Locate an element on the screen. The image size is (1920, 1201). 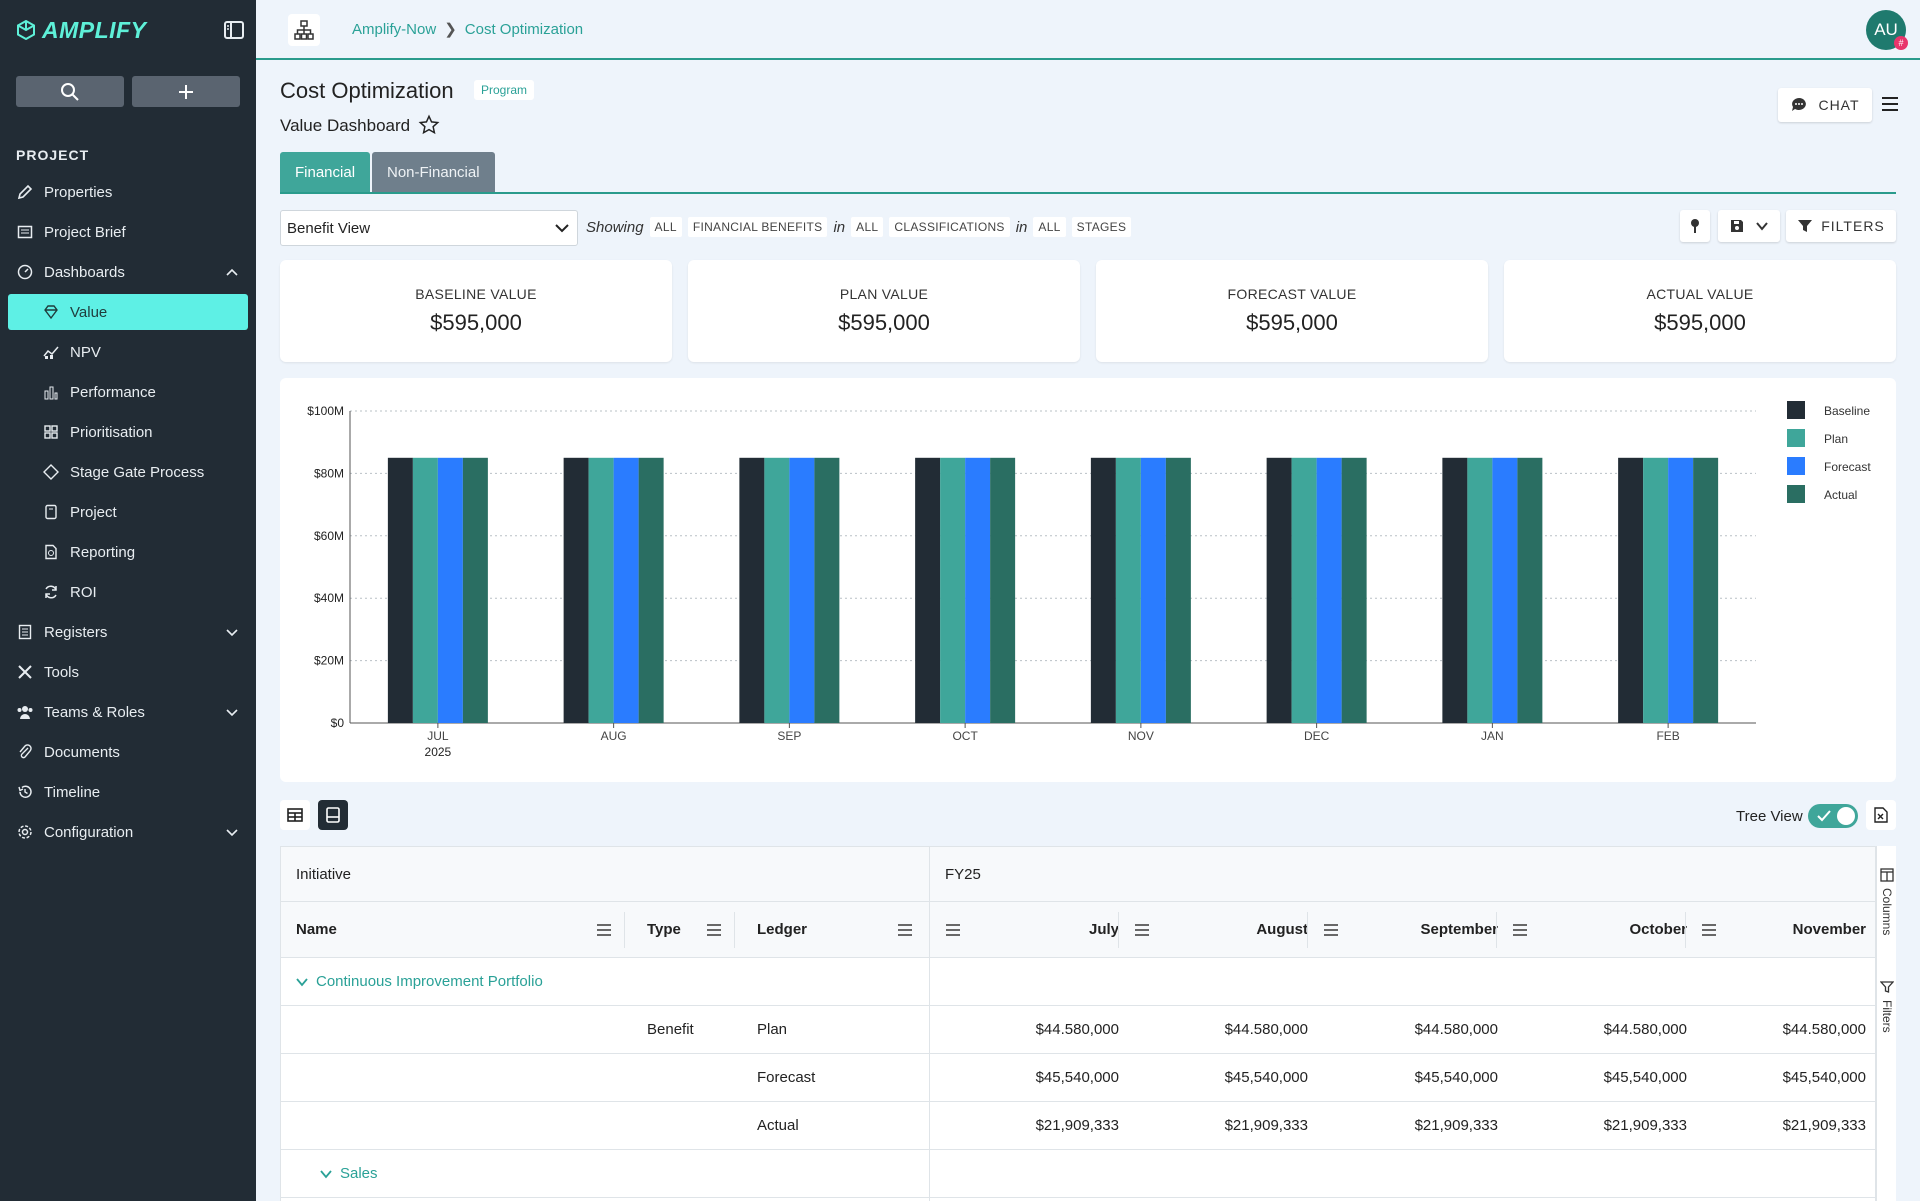
filter-chip: STAGES is located at coordinates (1101, 227).